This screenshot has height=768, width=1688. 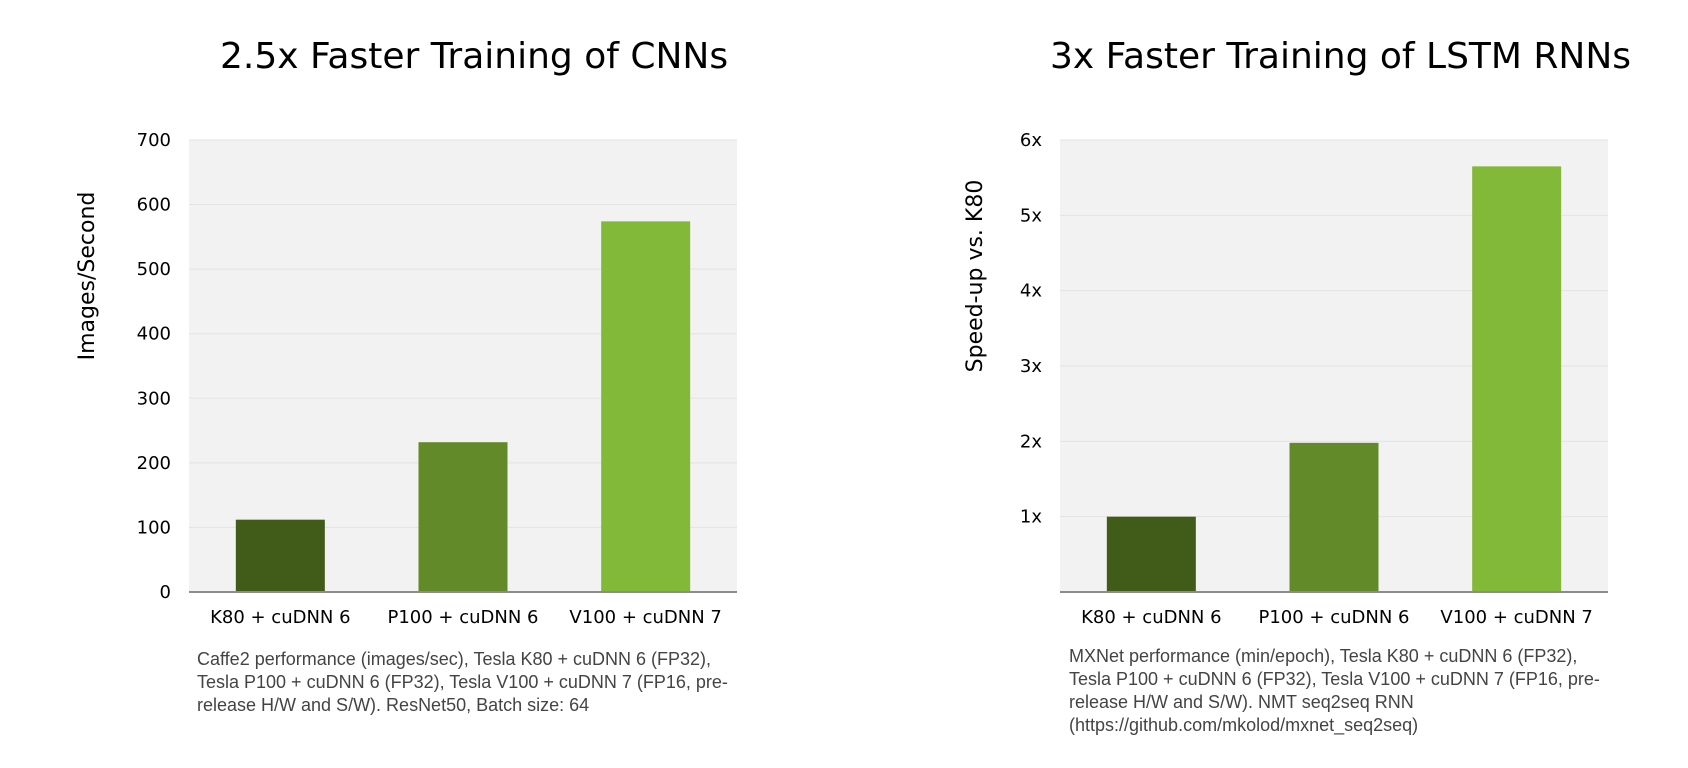 What do you see at coordinates (154, 205) in the screenshot?
I see `y-tick-label: 600` at bounding box center [154, 205].